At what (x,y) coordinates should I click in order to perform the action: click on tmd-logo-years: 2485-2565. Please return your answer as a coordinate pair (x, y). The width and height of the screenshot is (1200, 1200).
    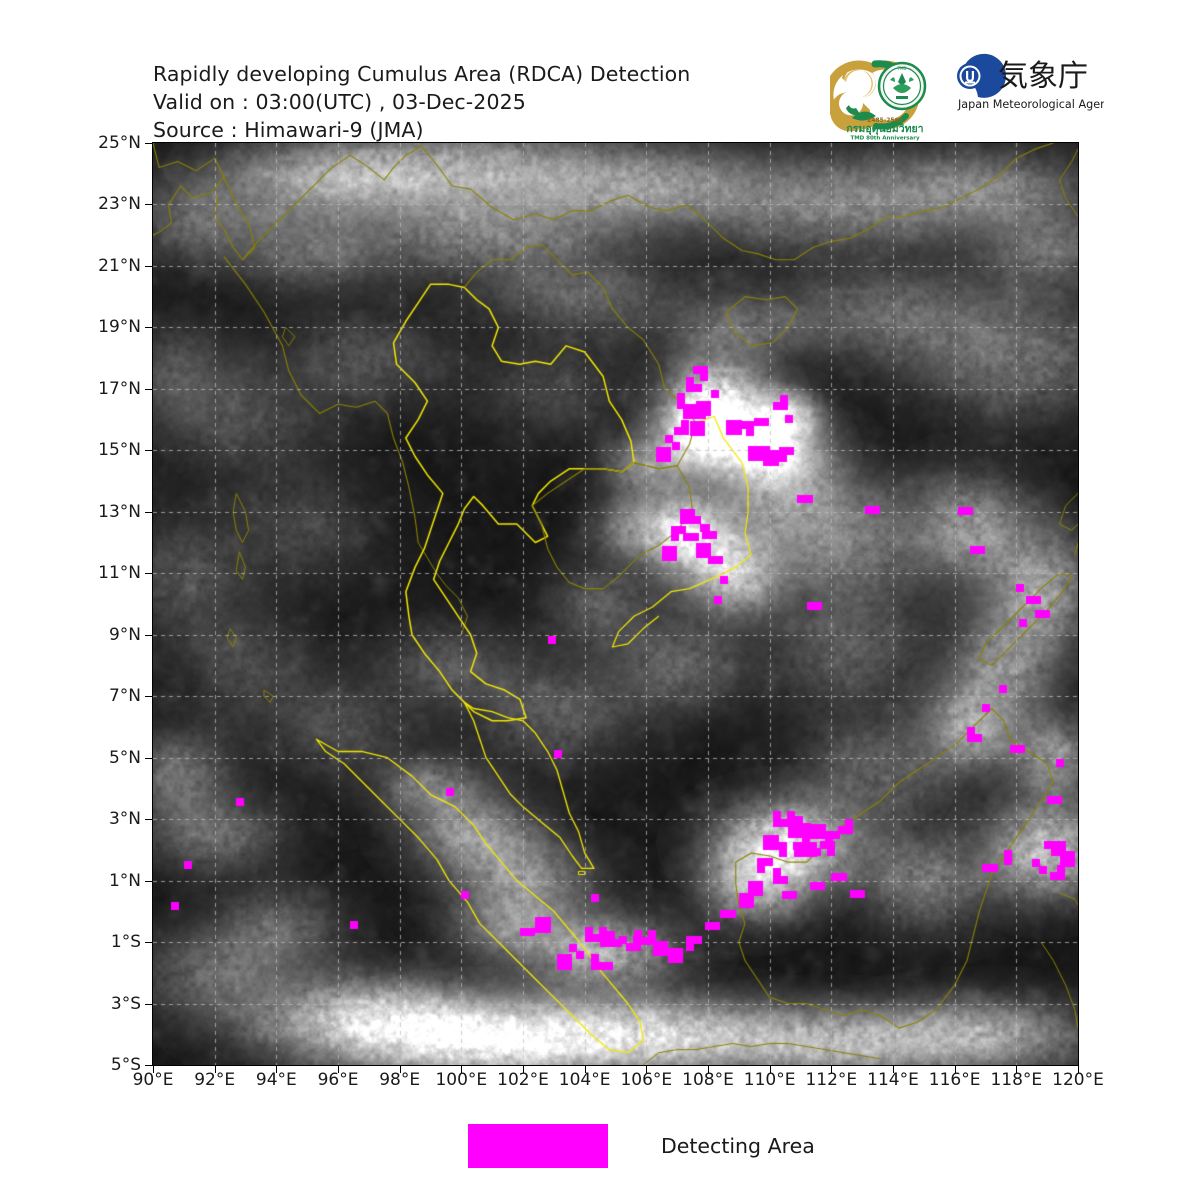
    Looking at the image, I should click on (885, 120).